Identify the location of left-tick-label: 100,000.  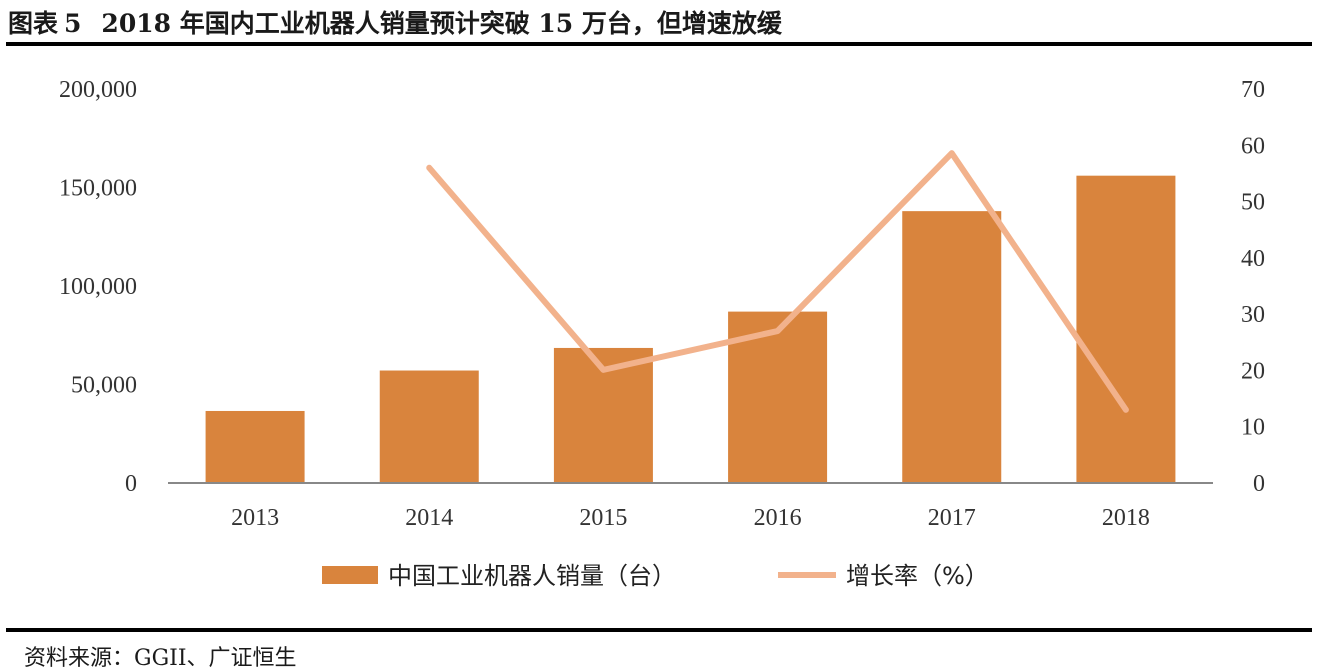
(98, 287).